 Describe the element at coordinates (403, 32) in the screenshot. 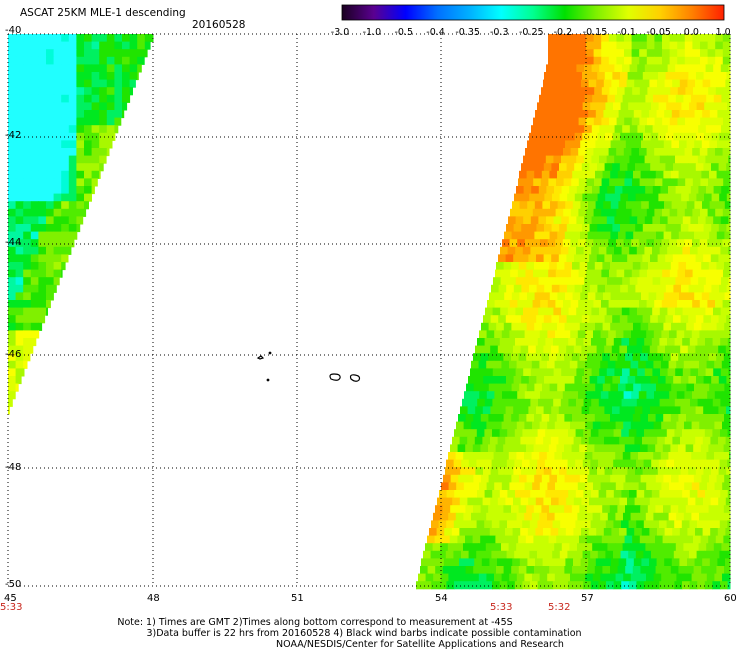

I see `colorbar-label: -0.5` at that location.